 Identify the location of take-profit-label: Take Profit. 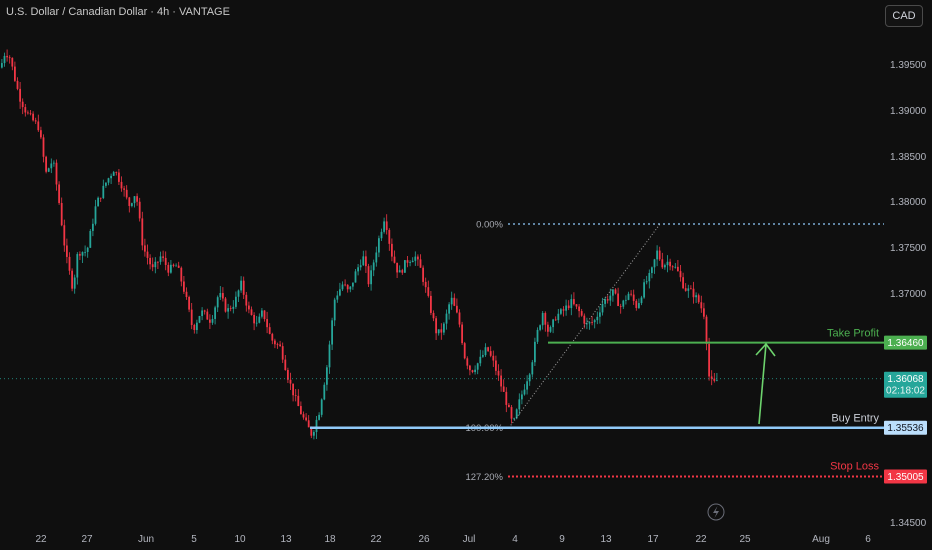
(853, 334).